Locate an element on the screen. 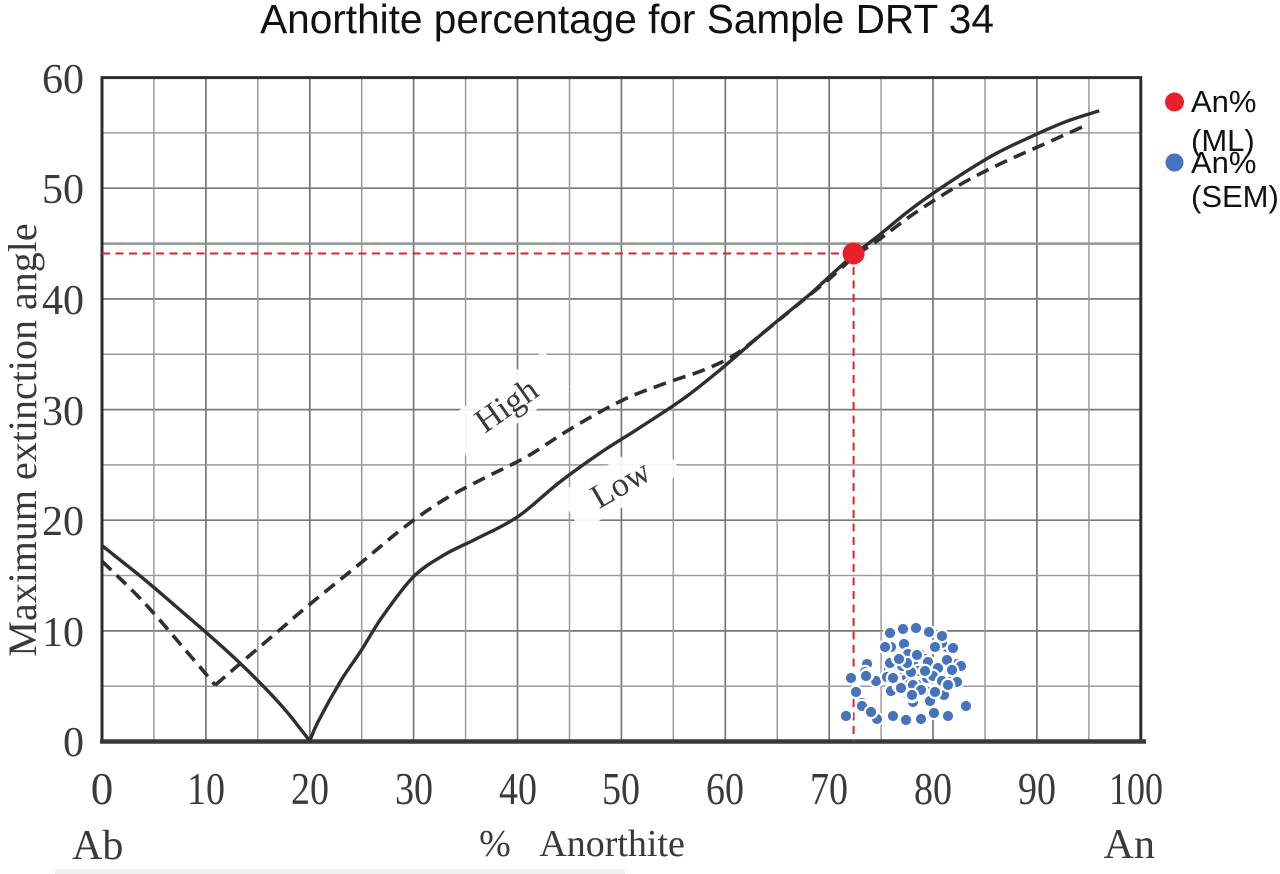  svg-text: (SEM) is located at coordinates (1235, 196).